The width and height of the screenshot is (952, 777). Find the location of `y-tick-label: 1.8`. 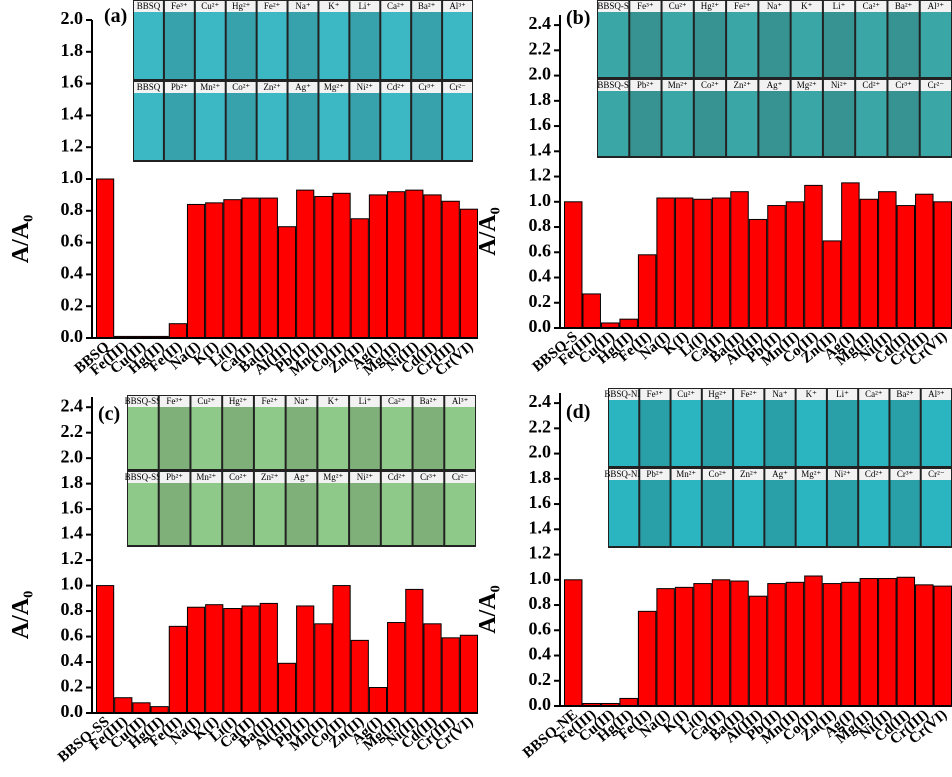

y-tick-label: 1.8 is located at coordinates (540, 477).